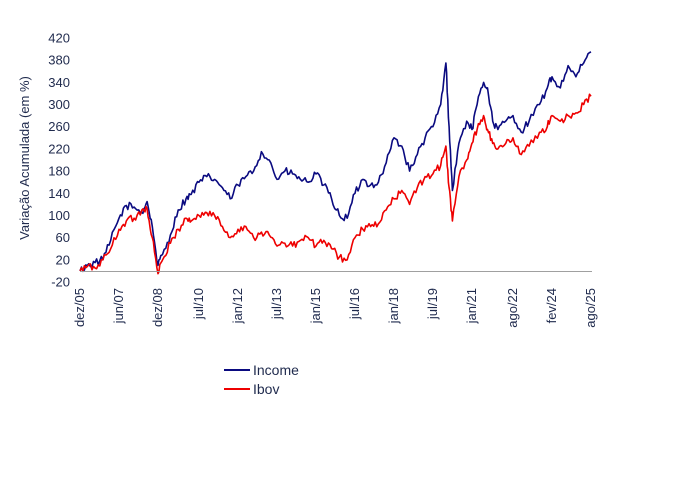 The image size is (697, 478). I want to click on legend: Income Ibov, so click(261, 379).